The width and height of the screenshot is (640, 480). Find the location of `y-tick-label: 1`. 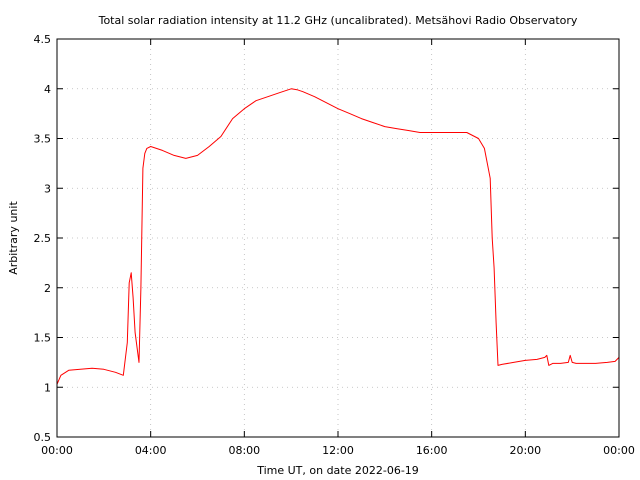

y-tick-label: 1 is located at coordinates (47, 387).